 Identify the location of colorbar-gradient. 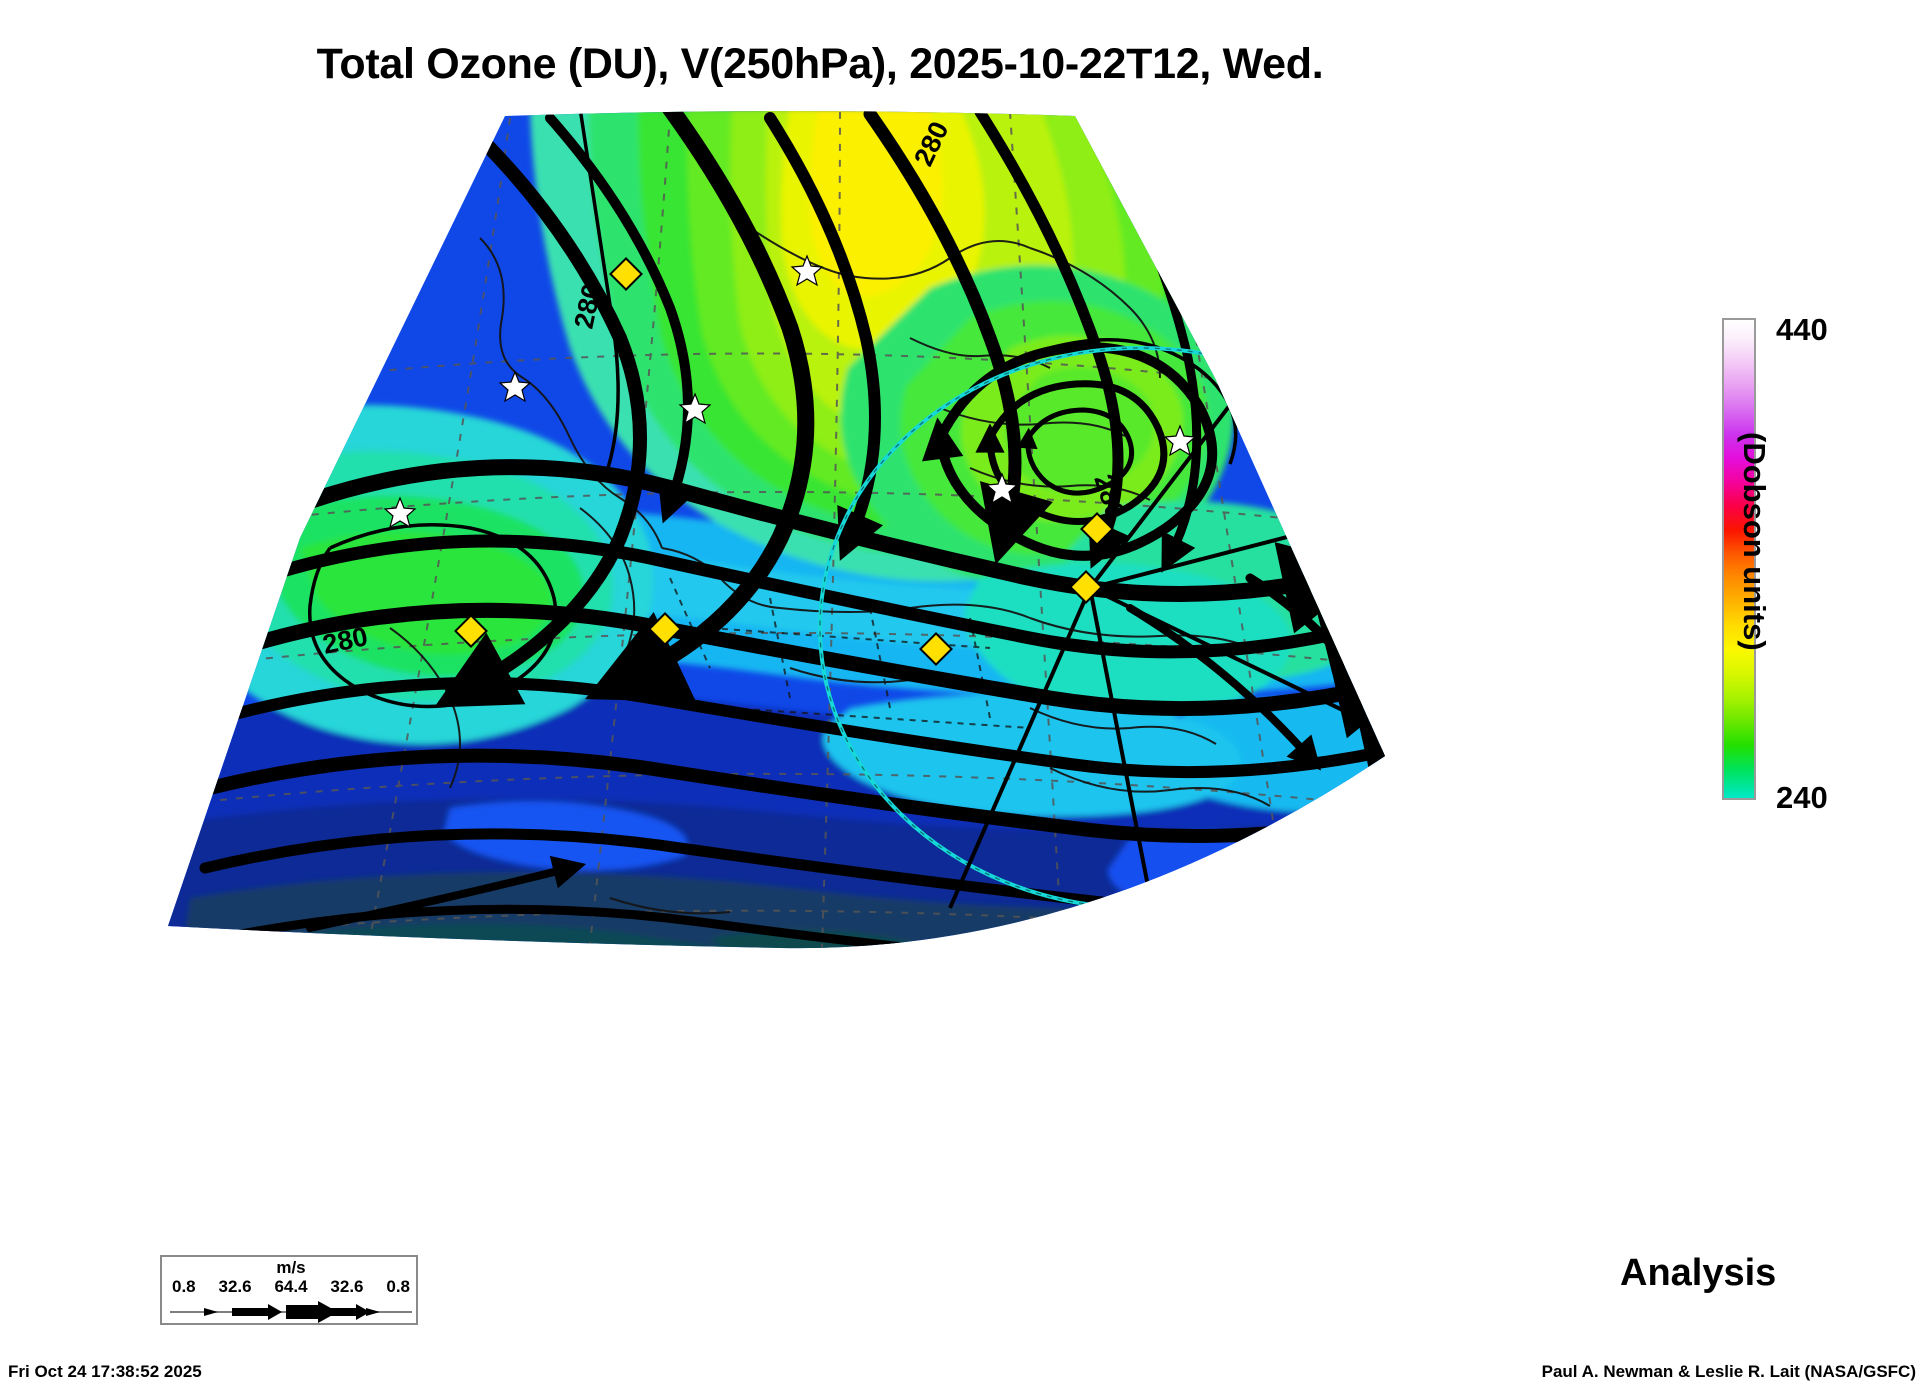
(1739, 559).